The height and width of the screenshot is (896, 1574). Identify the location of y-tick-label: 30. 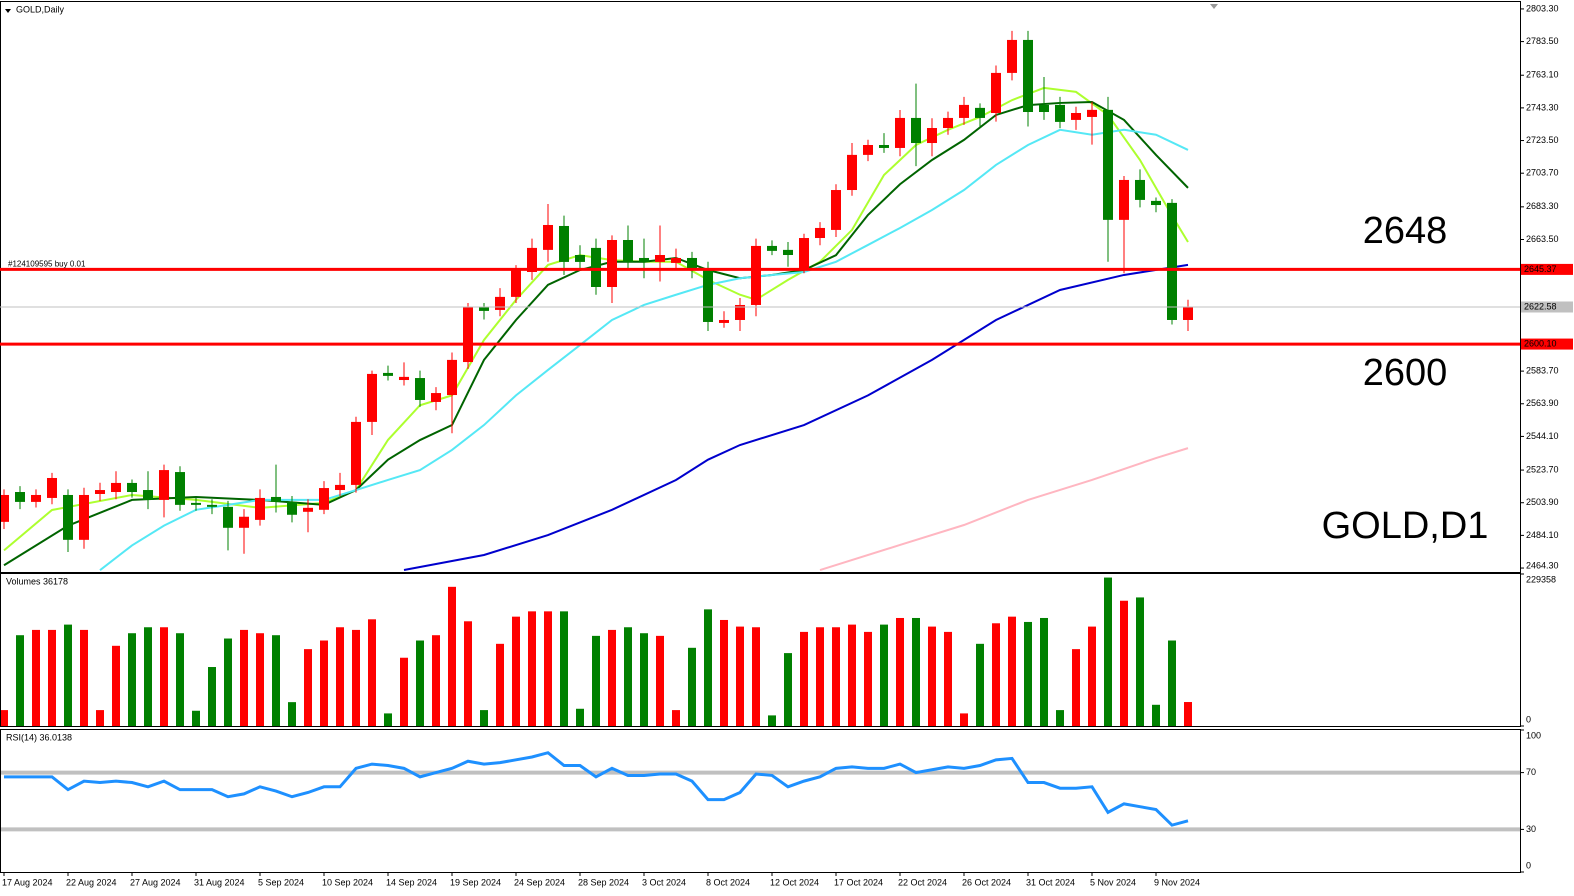
(1531, 829).